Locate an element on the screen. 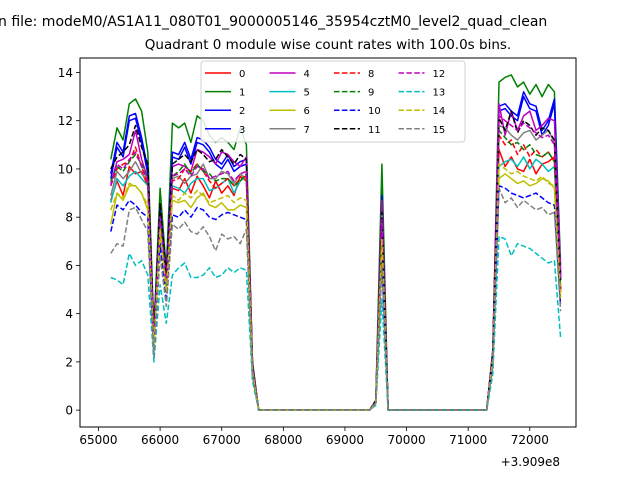  legend-label-4: 4 is located at coordinates (307, 74).